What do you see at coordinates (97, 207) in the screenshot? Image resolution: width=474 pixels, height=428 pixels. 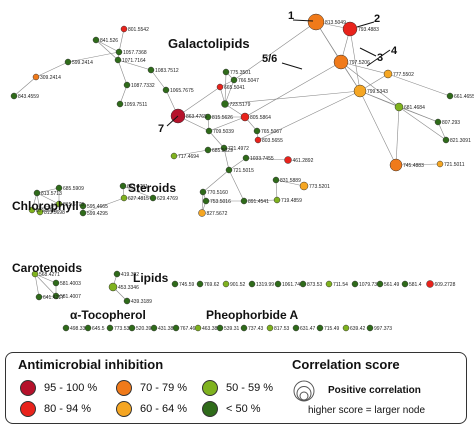 I see `node-mz-label: 595.4665` at bounding box center [97, 207].